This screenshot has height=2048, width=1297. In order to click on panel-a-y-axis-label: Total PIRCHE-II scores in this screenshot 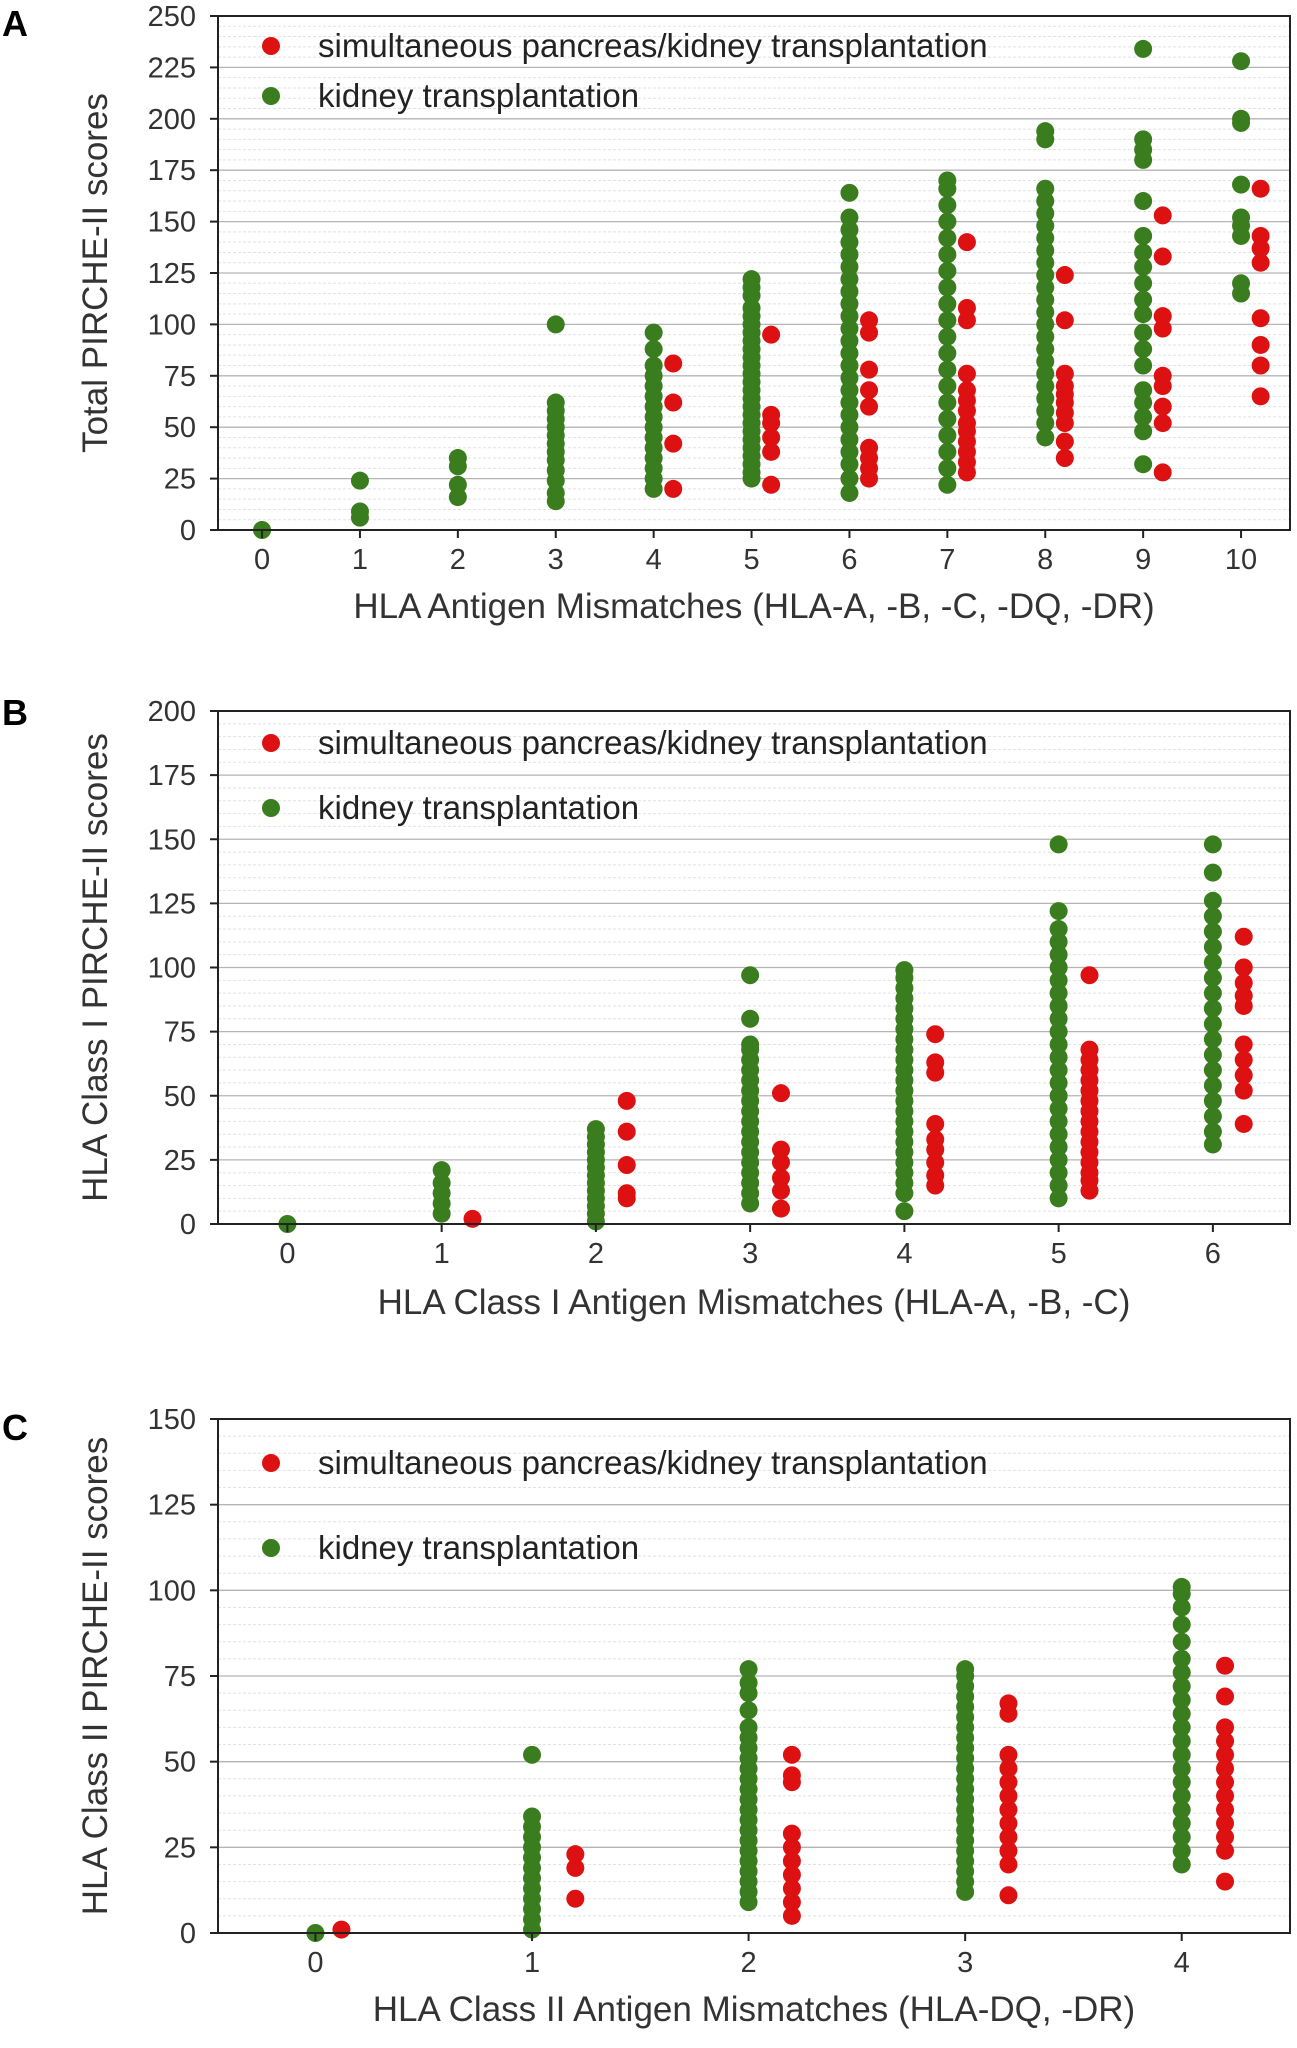, I will do `click(95, 273)`.